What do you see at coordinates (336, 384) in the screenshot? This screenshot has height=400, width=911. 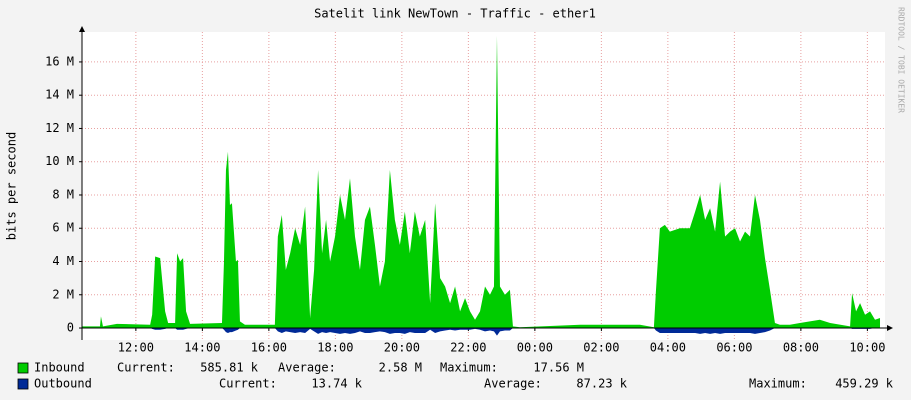 I see `stat-value: 13.74 k` at bounding box center [336, 384].